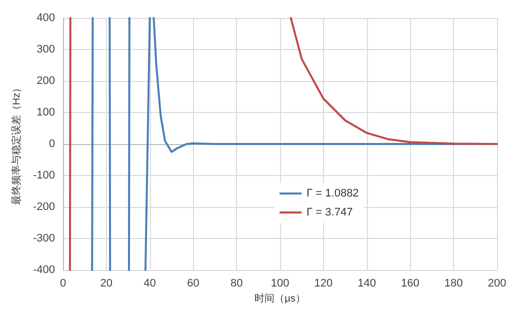  What do you see at coordinates (332, 193) in the screenshot?
I see `legend-label: Γ = 1.0882` at bounding box center [332, 193].